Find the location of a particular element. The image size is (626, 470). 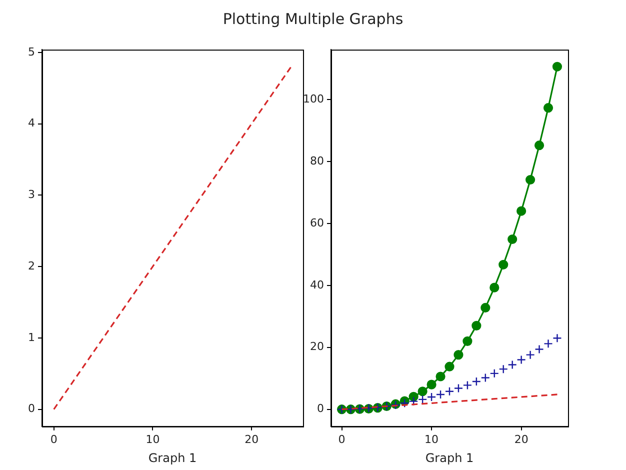

y-tick-label: 2 is located at coordinates (31, 265).